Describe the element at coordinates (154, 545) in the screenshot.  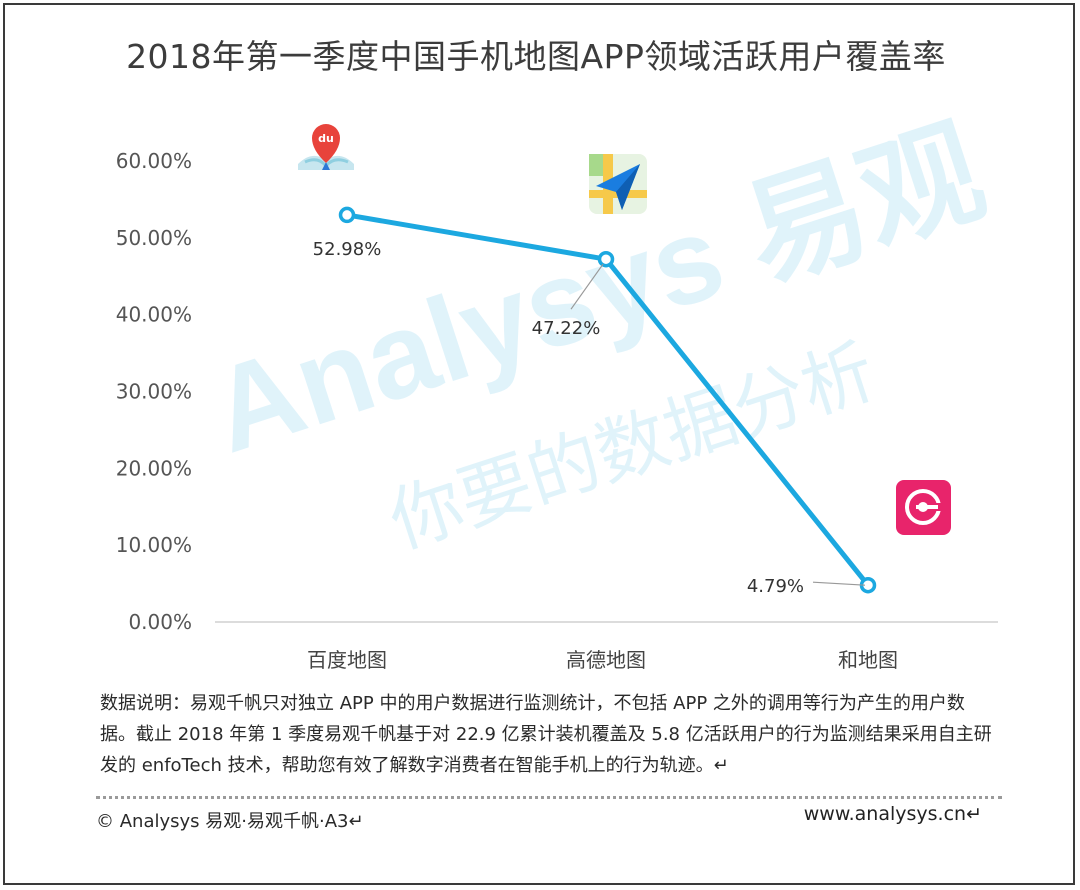
I see `y-tick-label: 10.00%` at that location.